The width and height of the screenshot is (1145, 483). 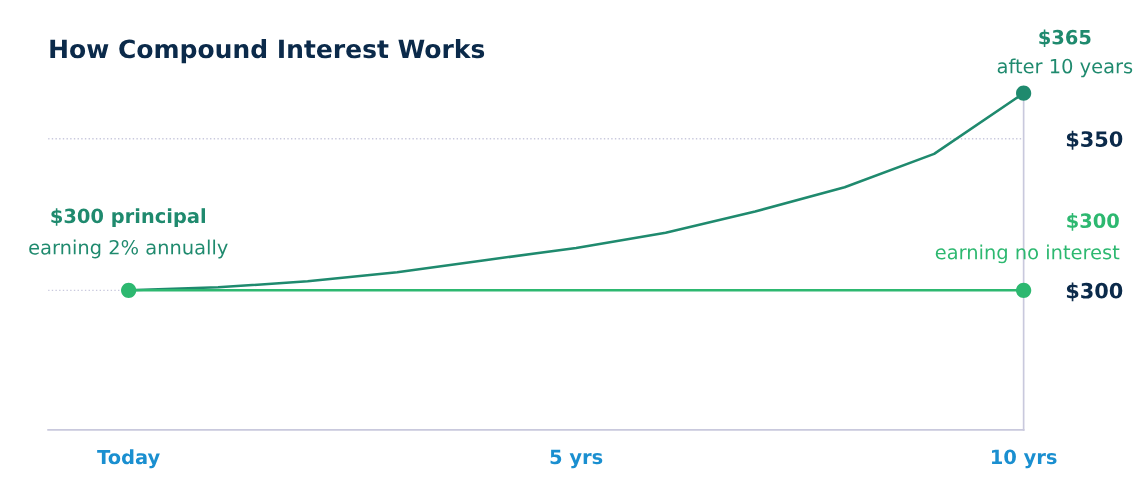 I want to click on x-tick-label: Today, so click(x=128, y=459).